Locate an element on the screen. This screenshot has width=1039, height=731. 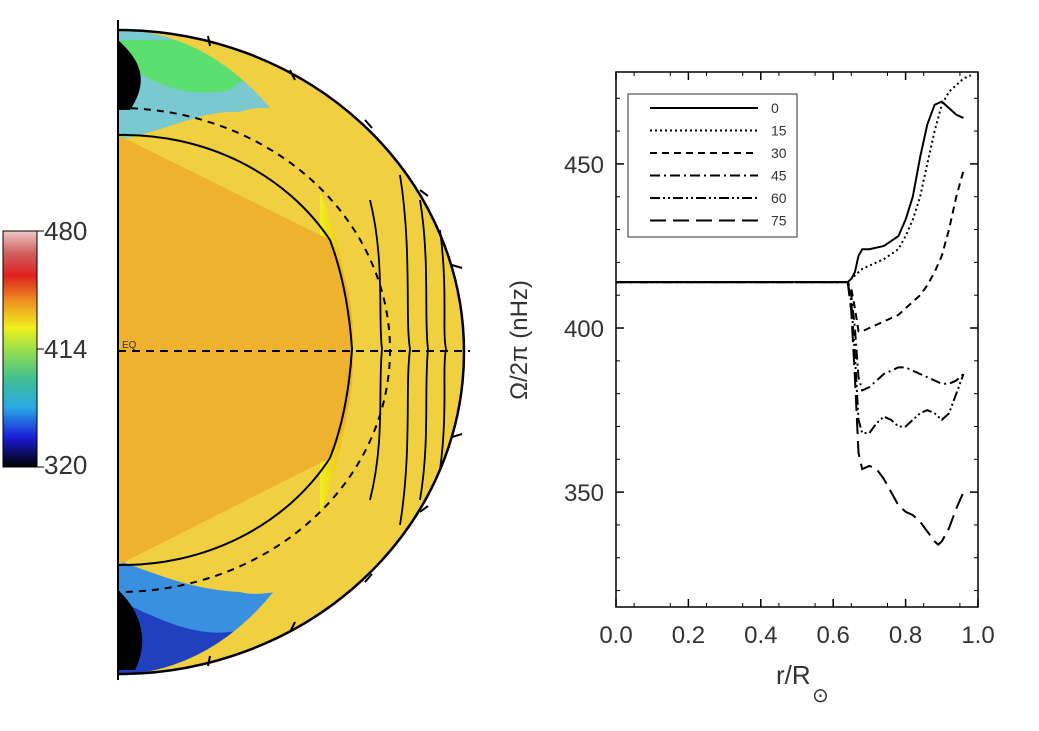
legend-label-75: 75 is located at coordinates (779, 221).